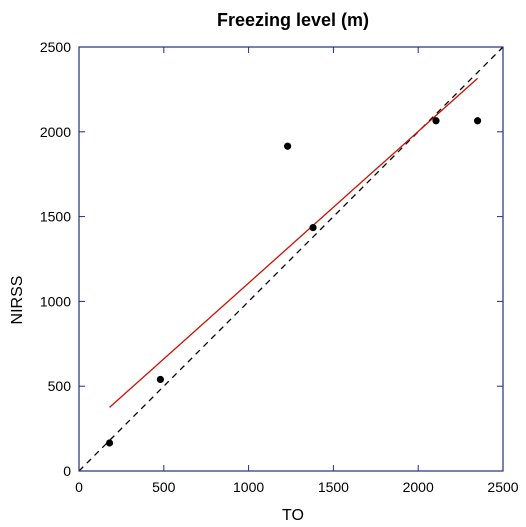 The width and height of the screenshot is (526, 527). I want to click on x-tick-label: 1000, so click(248, 487).